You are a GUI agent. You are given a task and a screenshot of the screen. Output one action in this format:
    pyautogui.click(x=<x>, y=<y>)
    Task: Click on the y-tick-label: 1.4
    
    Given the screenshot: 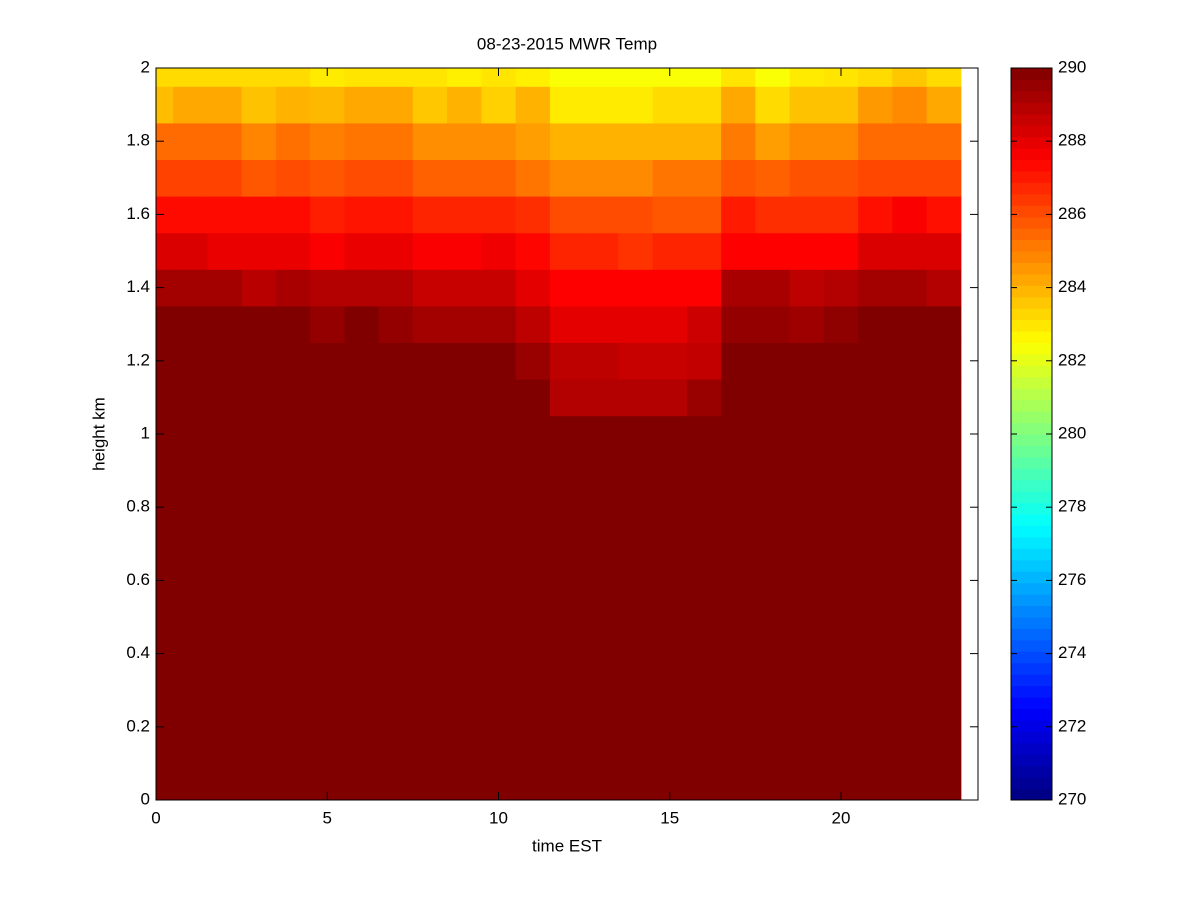 What is the action you would take?
    pyautogui.click(x=138, y=286)
    